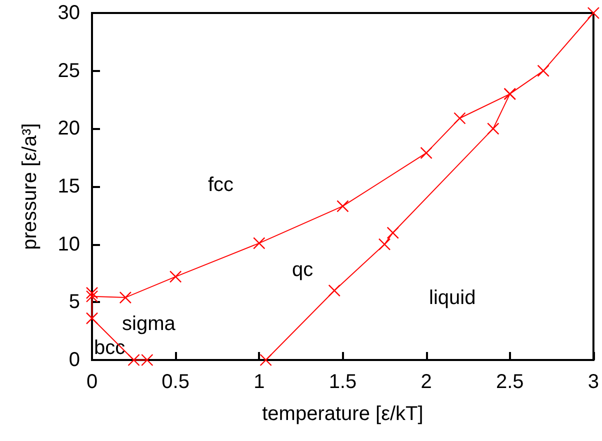 This screenshot has height=441, width=602. I want to click on y-axis-title: pressure [ε/a³], so click(30, 186).